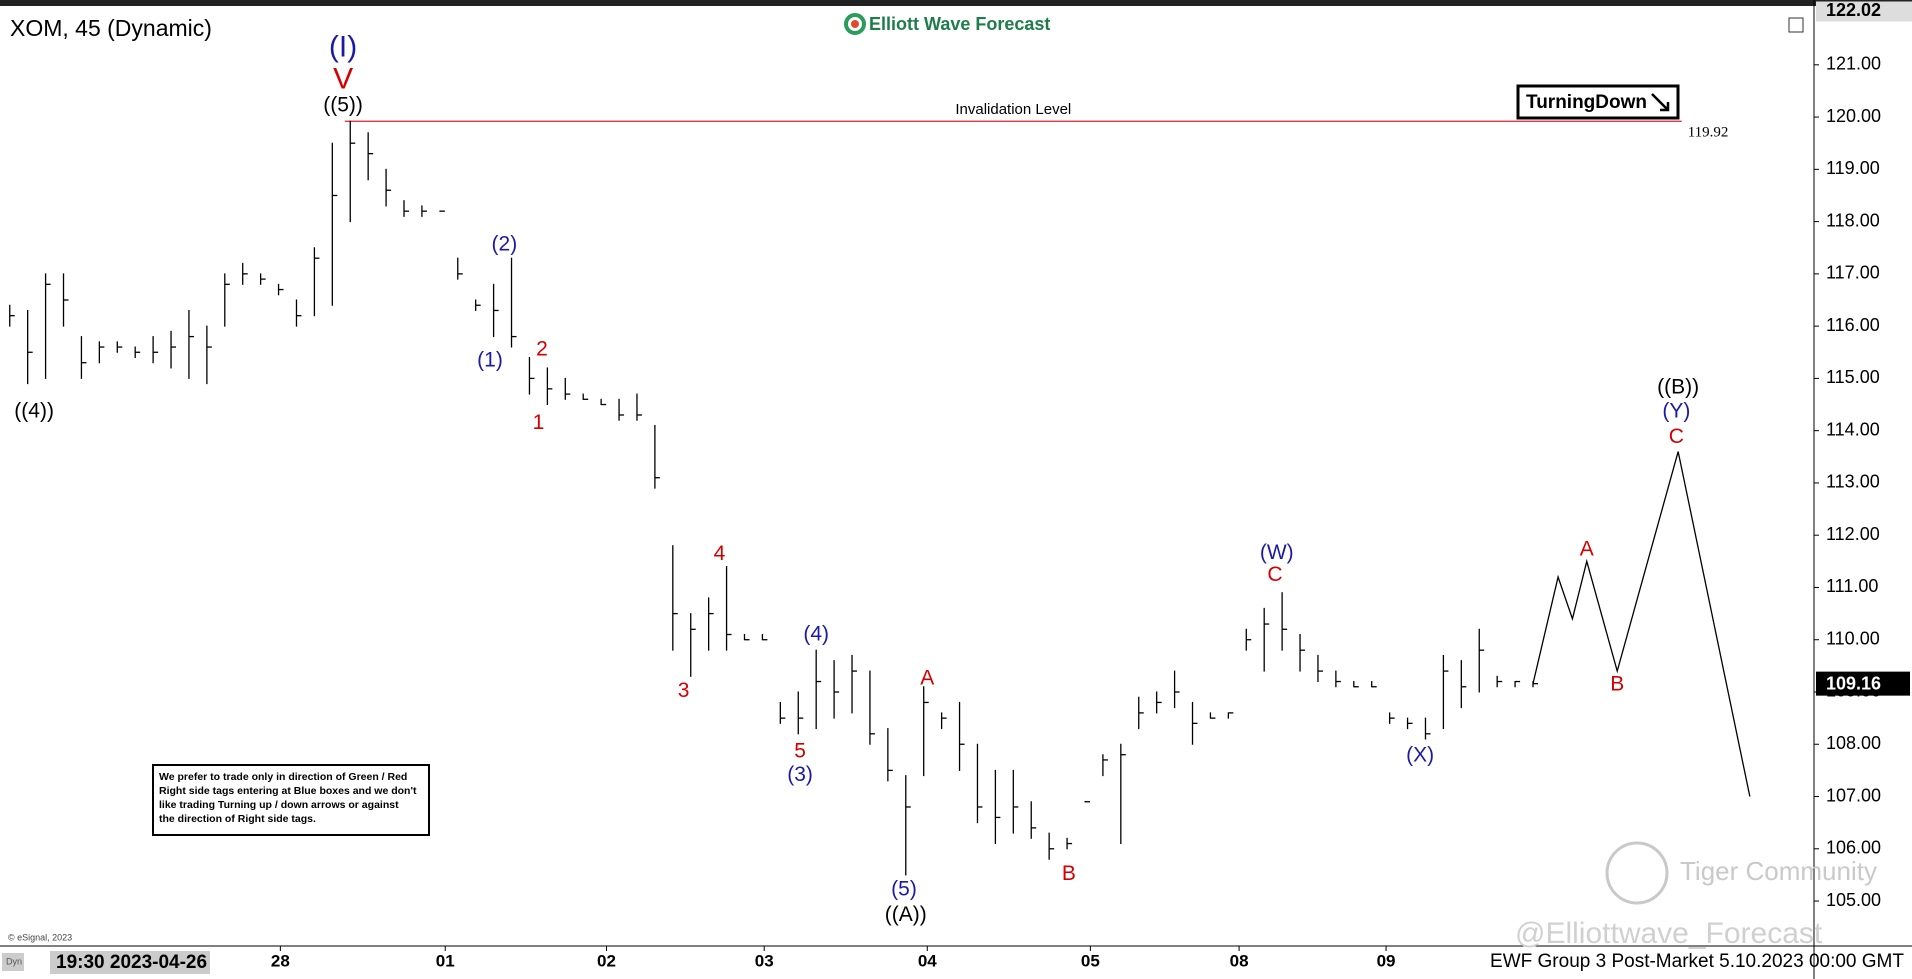  I want to click on wave-label: (1), so click(490, 360).